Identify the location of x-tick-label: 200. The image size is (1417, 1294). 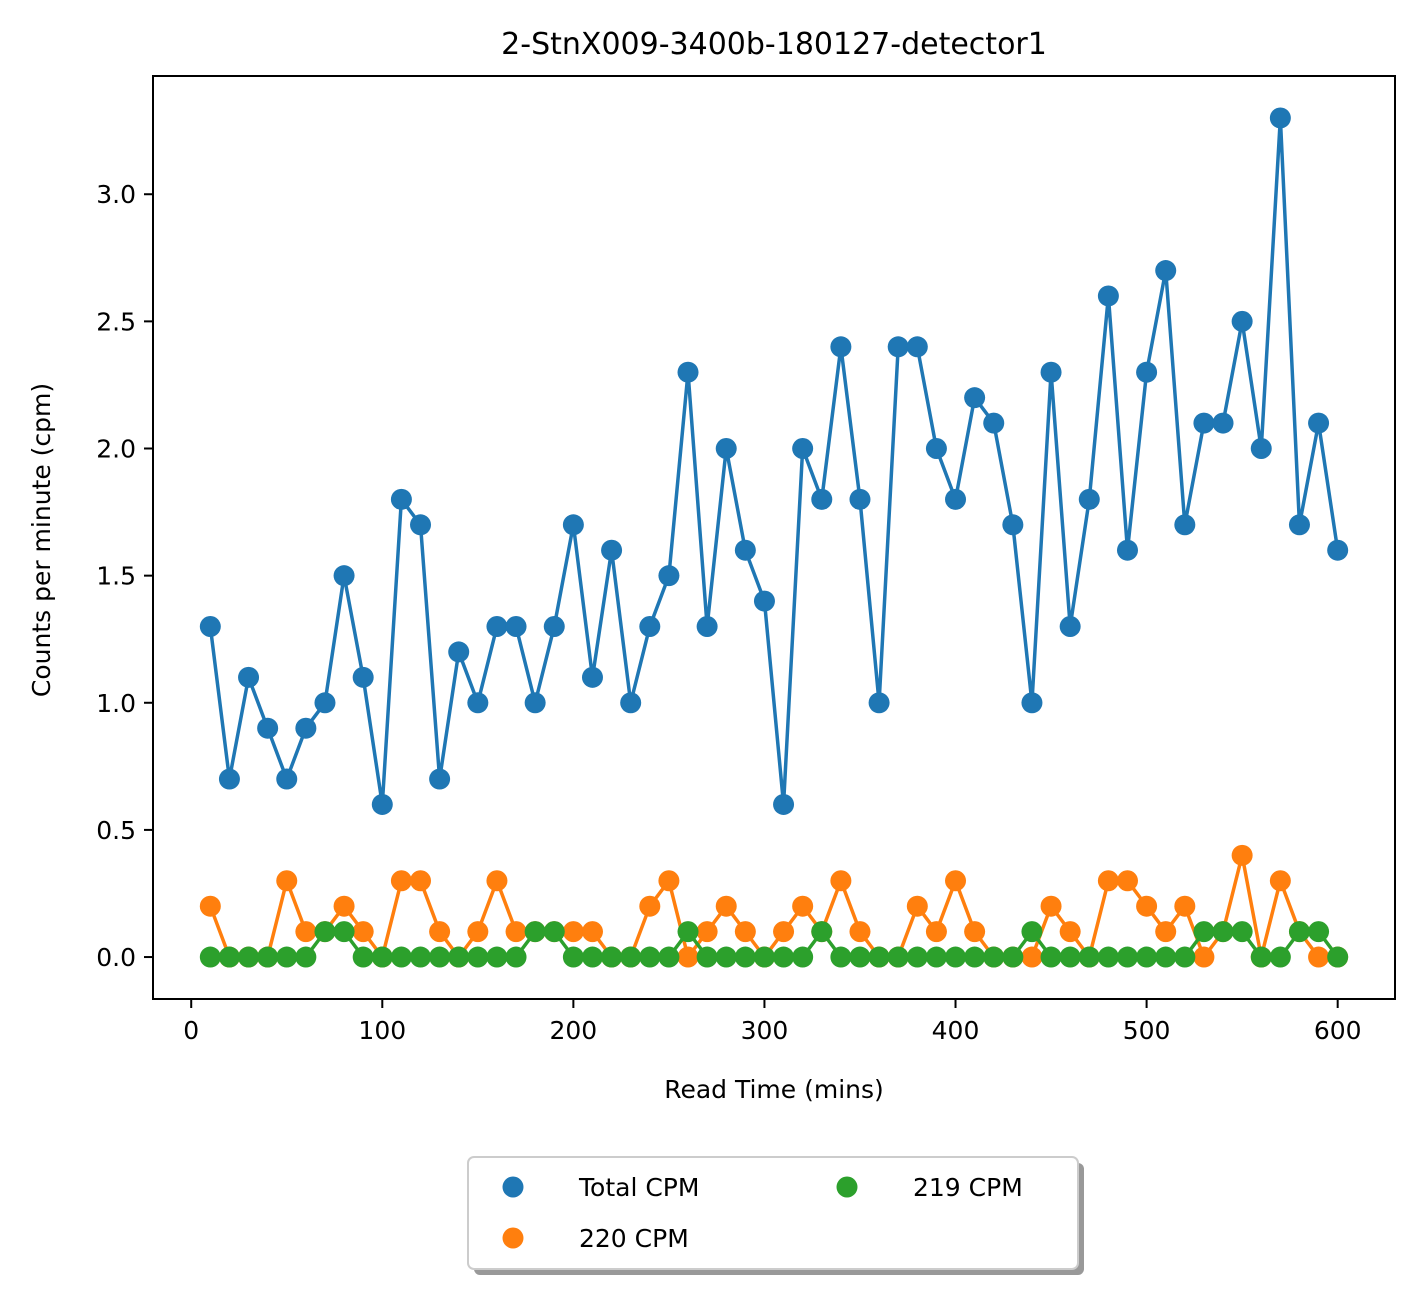
(574, 1030).